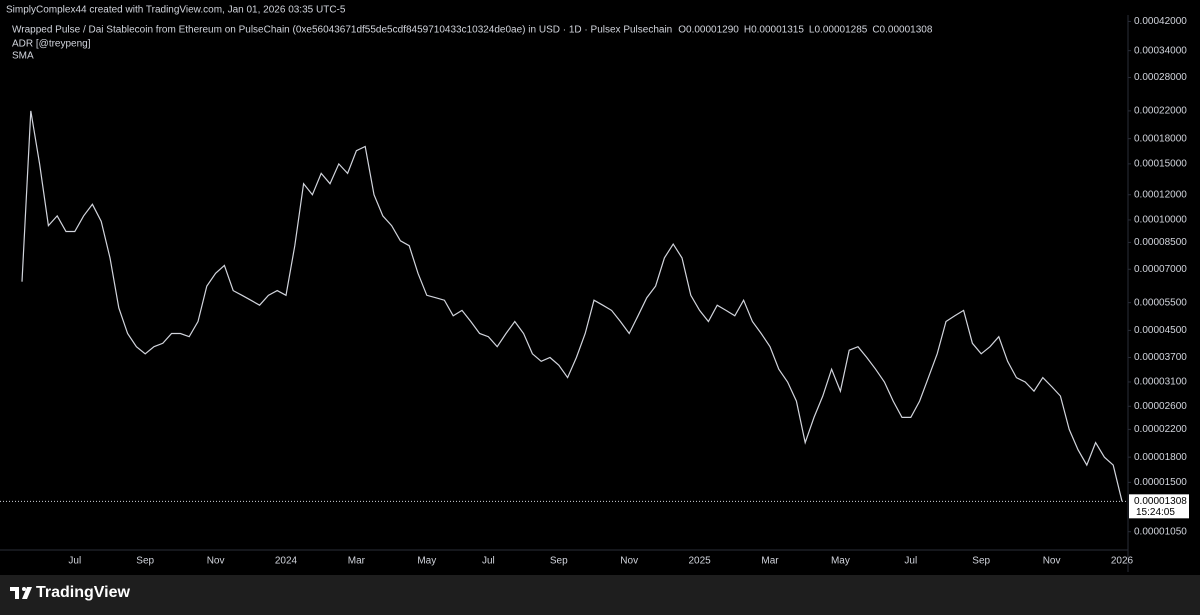  Describe the element at coordinates (1160, 194) in the screenshot. I see `y-tick-label: 0.00012000` at that location.